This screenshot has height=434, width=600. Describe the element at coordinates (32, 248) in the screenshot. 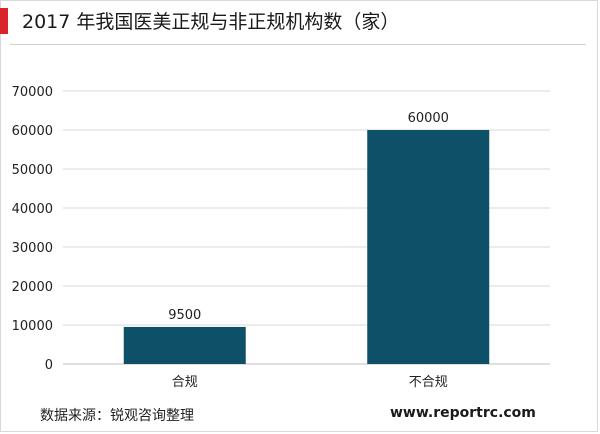

I see `y-tick-label: 30000` at that location.